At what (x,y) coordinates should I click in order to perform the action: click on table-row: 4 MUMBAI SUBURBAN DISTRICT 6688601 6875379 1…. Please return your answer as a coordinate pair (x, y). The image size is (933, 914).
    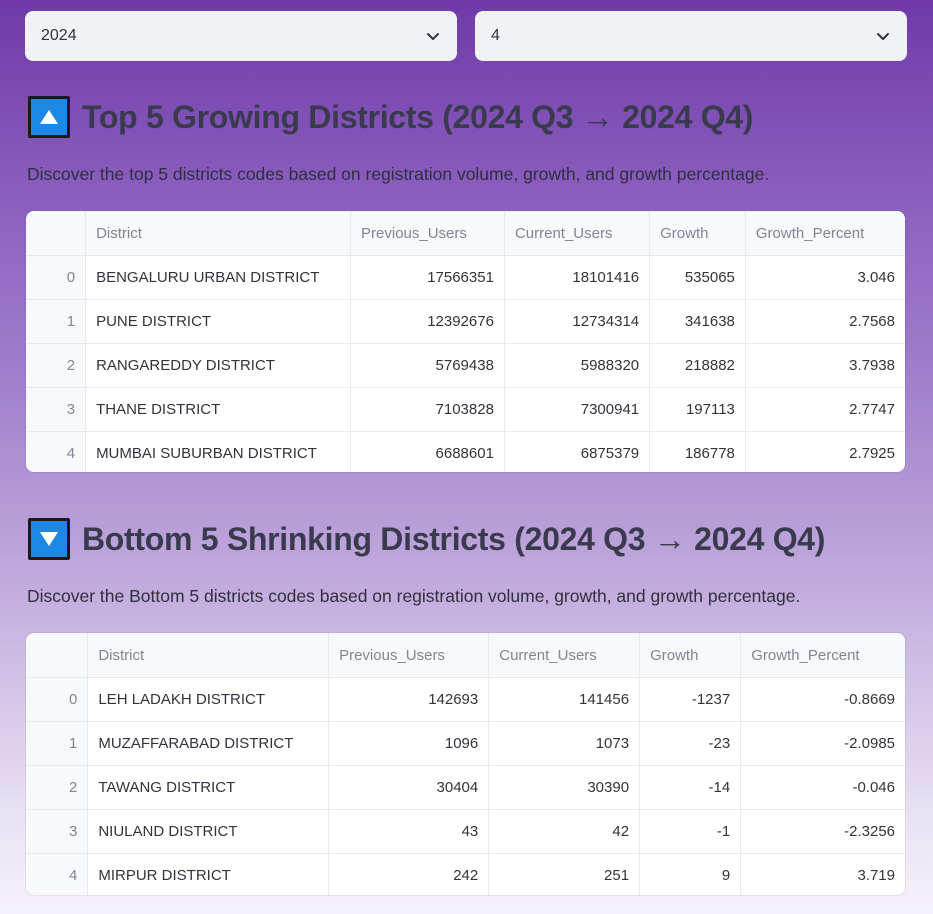
    Looking at the image, I should click on (465, 451).